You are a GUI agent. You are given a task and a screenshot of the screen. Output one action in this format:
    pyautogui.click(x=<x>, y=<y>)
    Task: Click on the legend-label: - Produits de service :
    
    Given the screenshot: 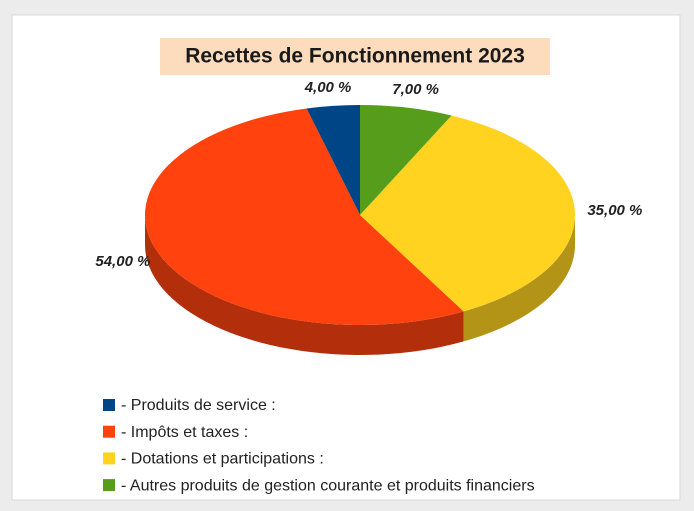 What is the action you would take?
    pyautogui.click(x=198, y=405)
    